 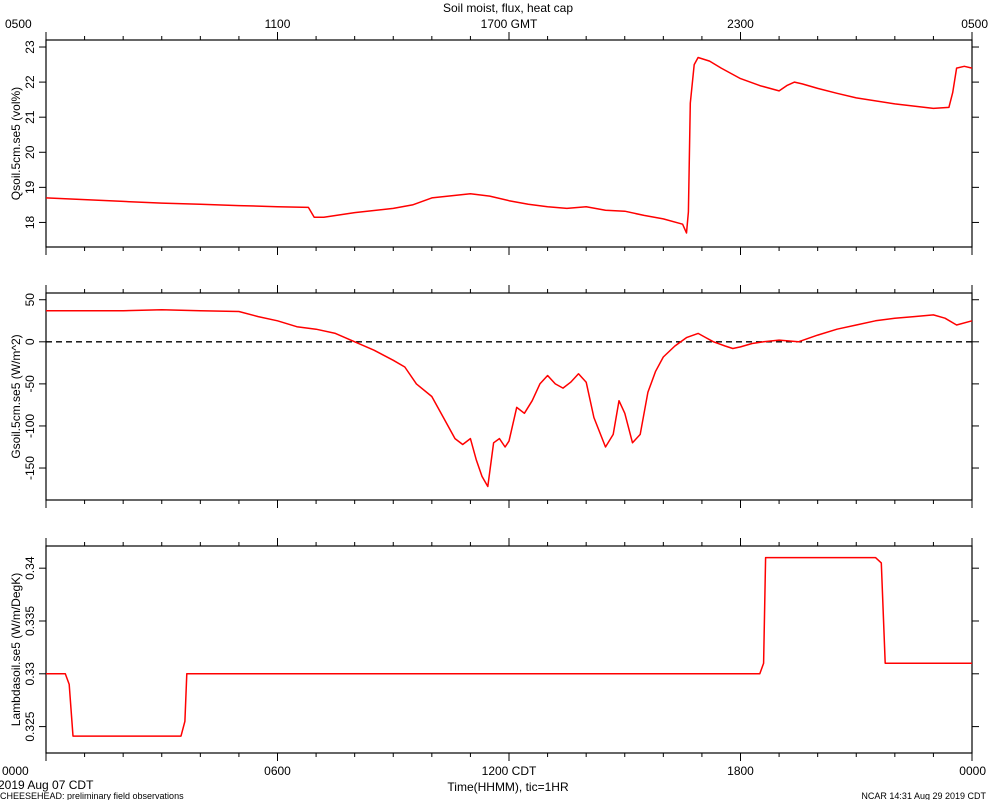 I want to click on bottom-tick-label: 0600, so click(x=277, y=771).